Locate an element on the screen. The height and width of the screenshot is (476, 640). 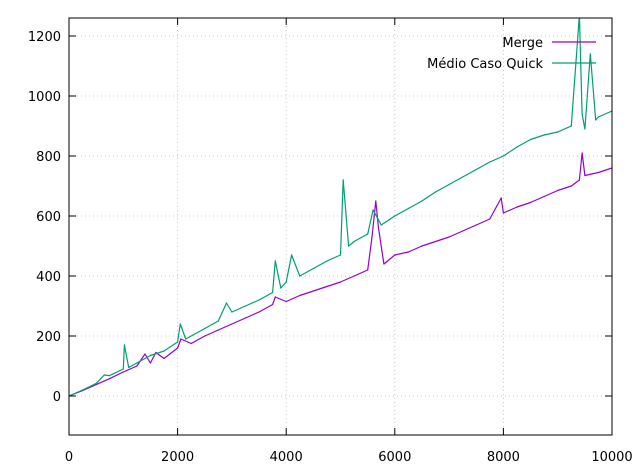
y-tick-label: 0 is located at coordinates (57, 397).